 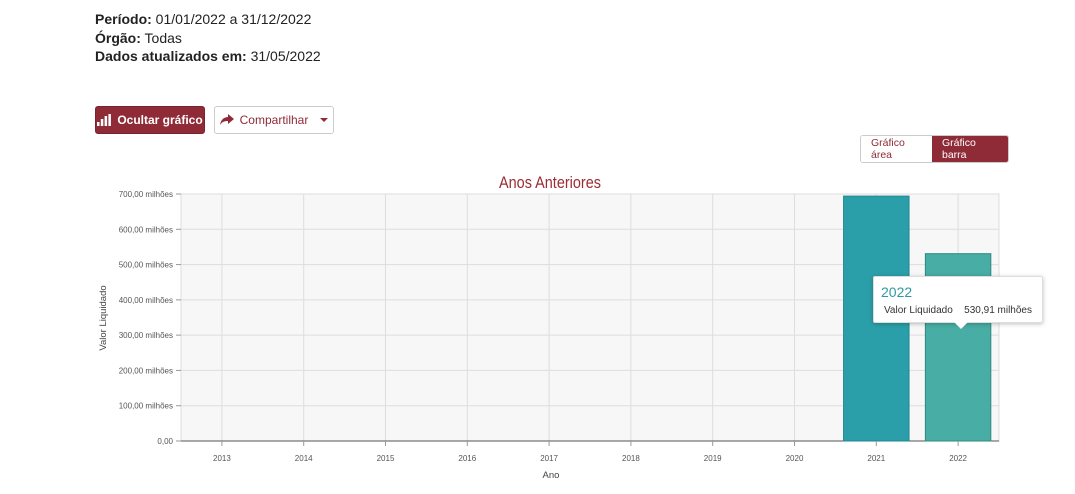 I want to click on y-tick-label: 400,00 milhões, so click(x=146, y=300).